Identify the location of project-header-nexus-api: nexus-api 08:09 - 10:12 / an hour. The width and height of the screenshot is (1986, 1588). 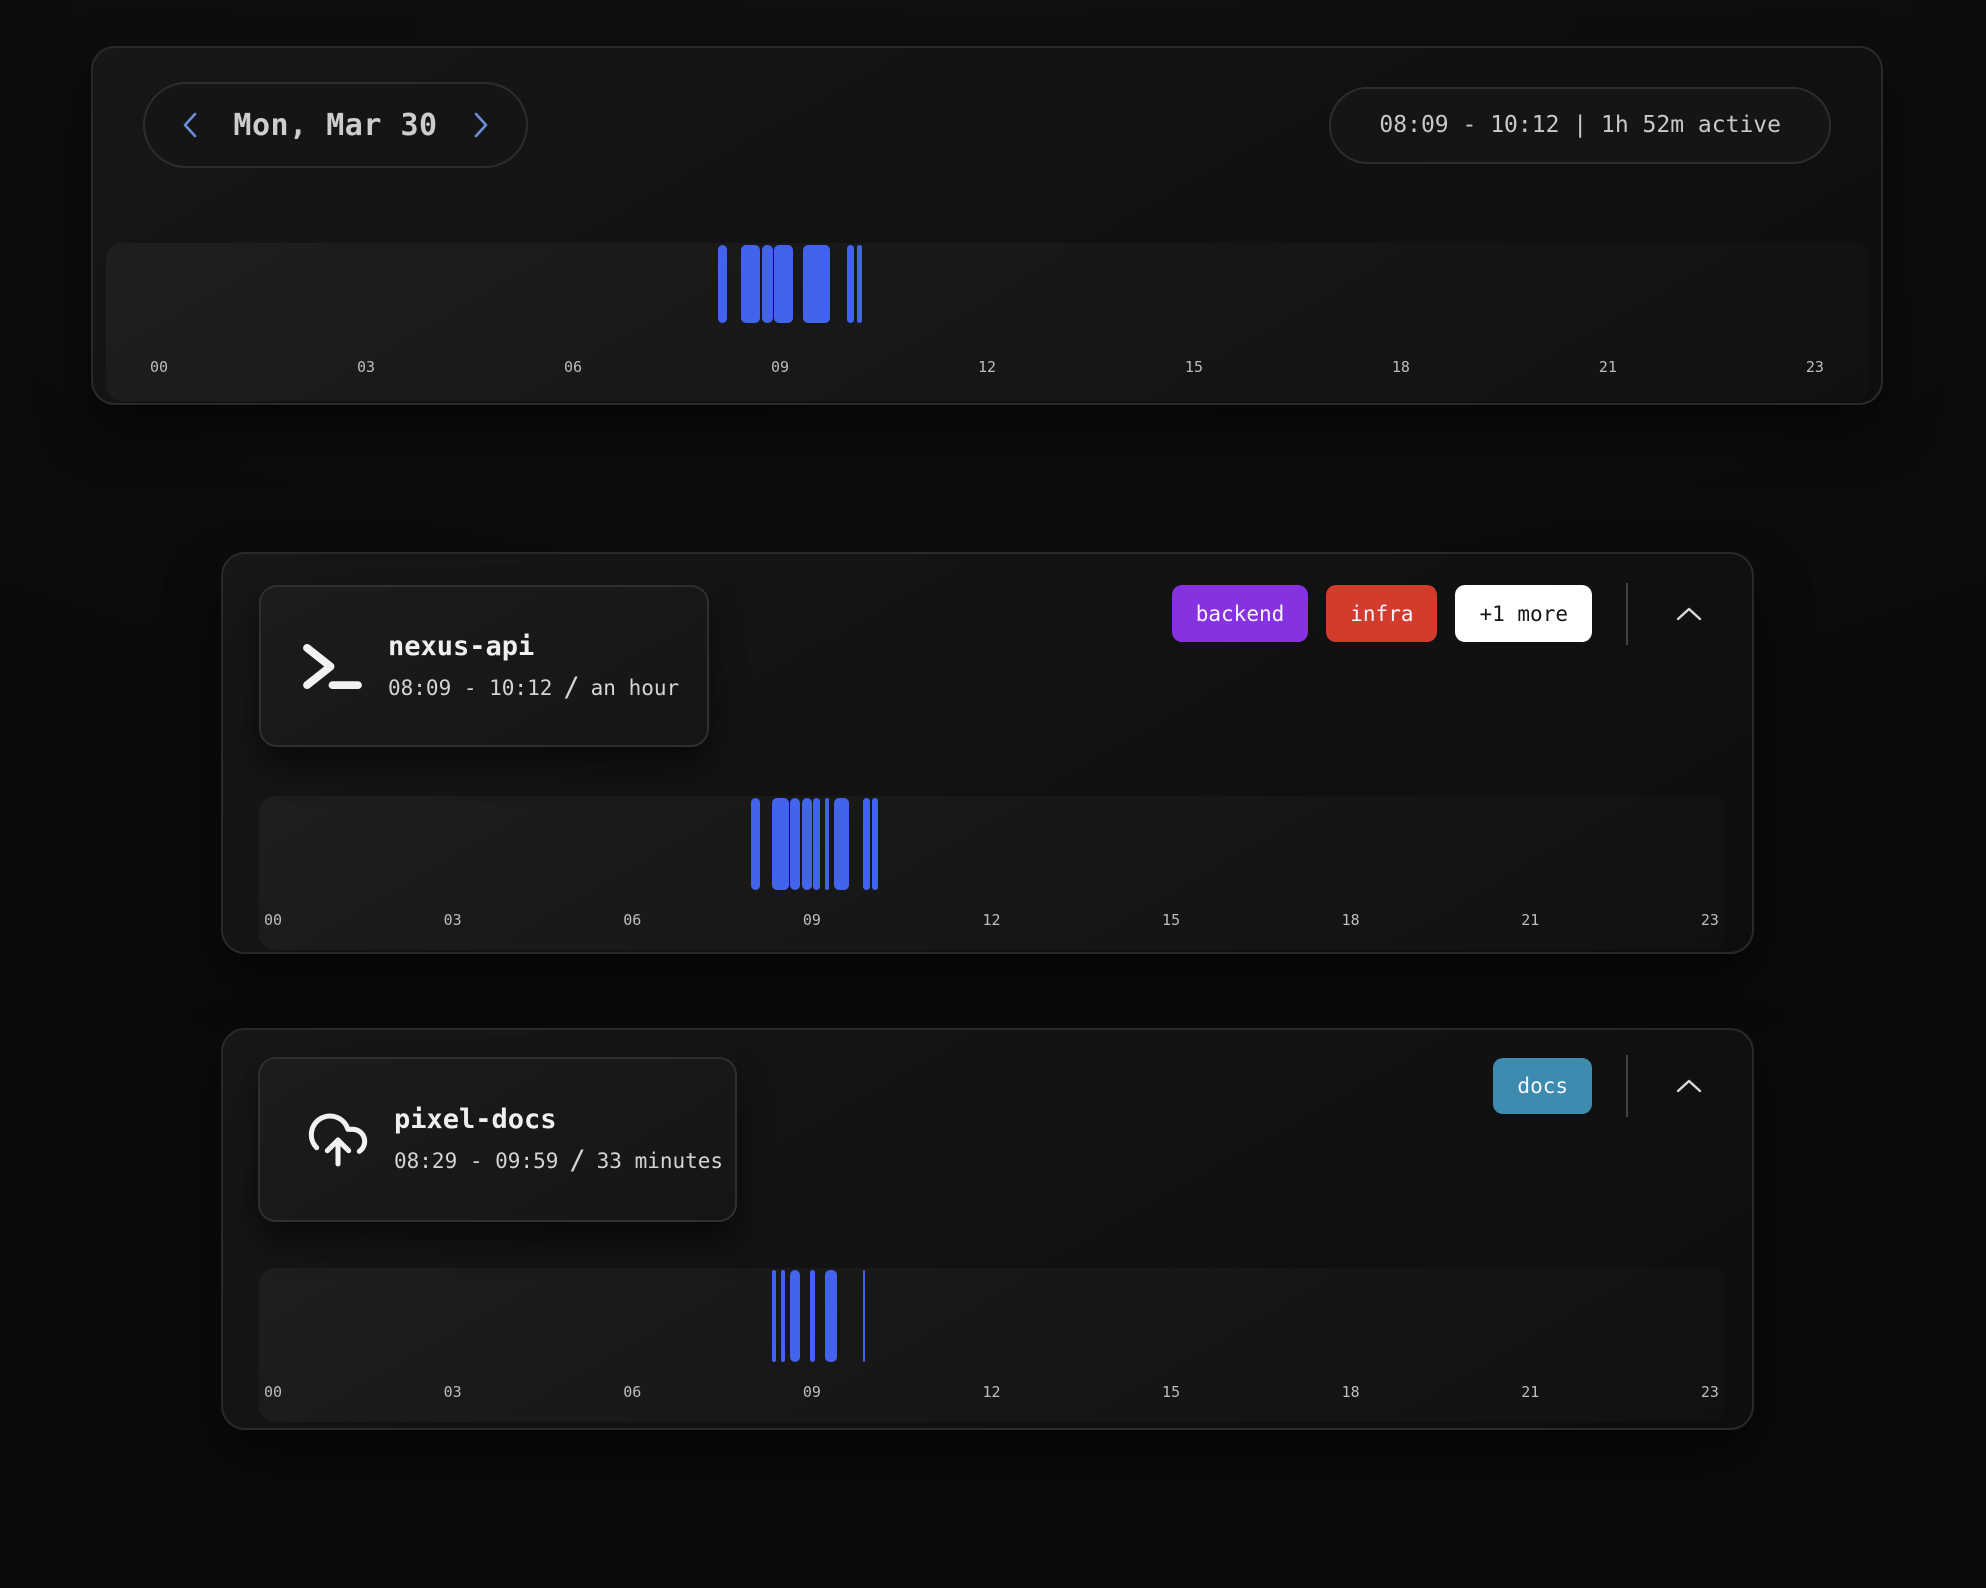
(484, 666).